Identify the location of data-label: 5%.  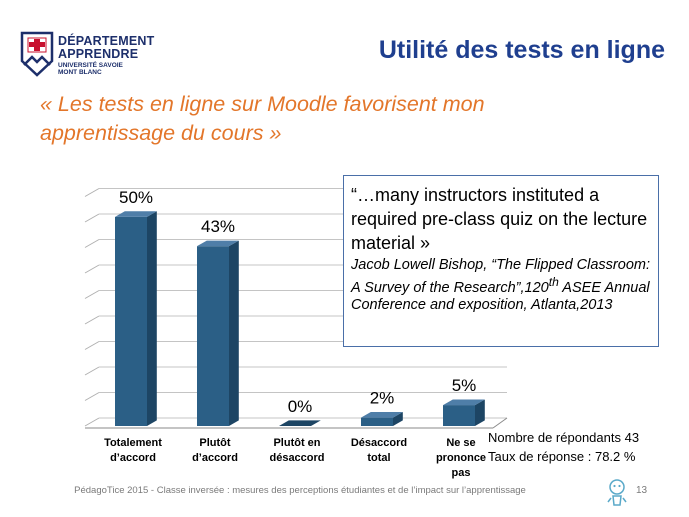
(464, 385).